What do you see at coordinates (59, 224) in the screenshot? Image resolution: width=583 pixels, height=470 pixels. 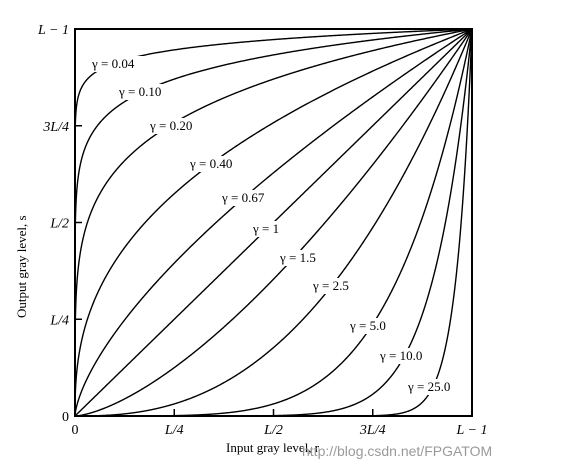 I see `y-tick-label-2: L/2` at bounding box center [59, 224].